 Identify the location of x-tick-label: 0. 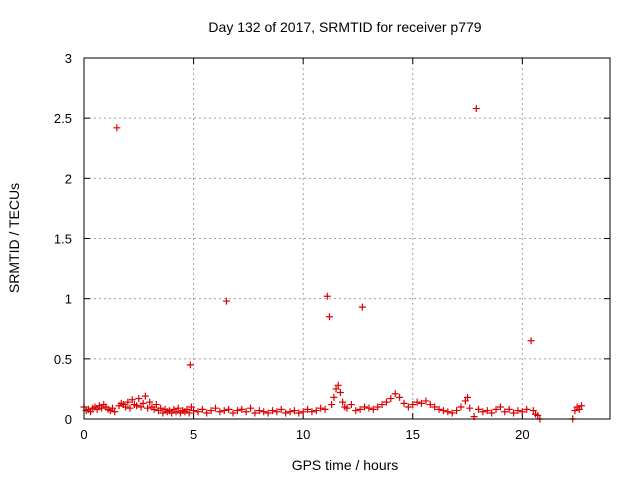
(83, 434).